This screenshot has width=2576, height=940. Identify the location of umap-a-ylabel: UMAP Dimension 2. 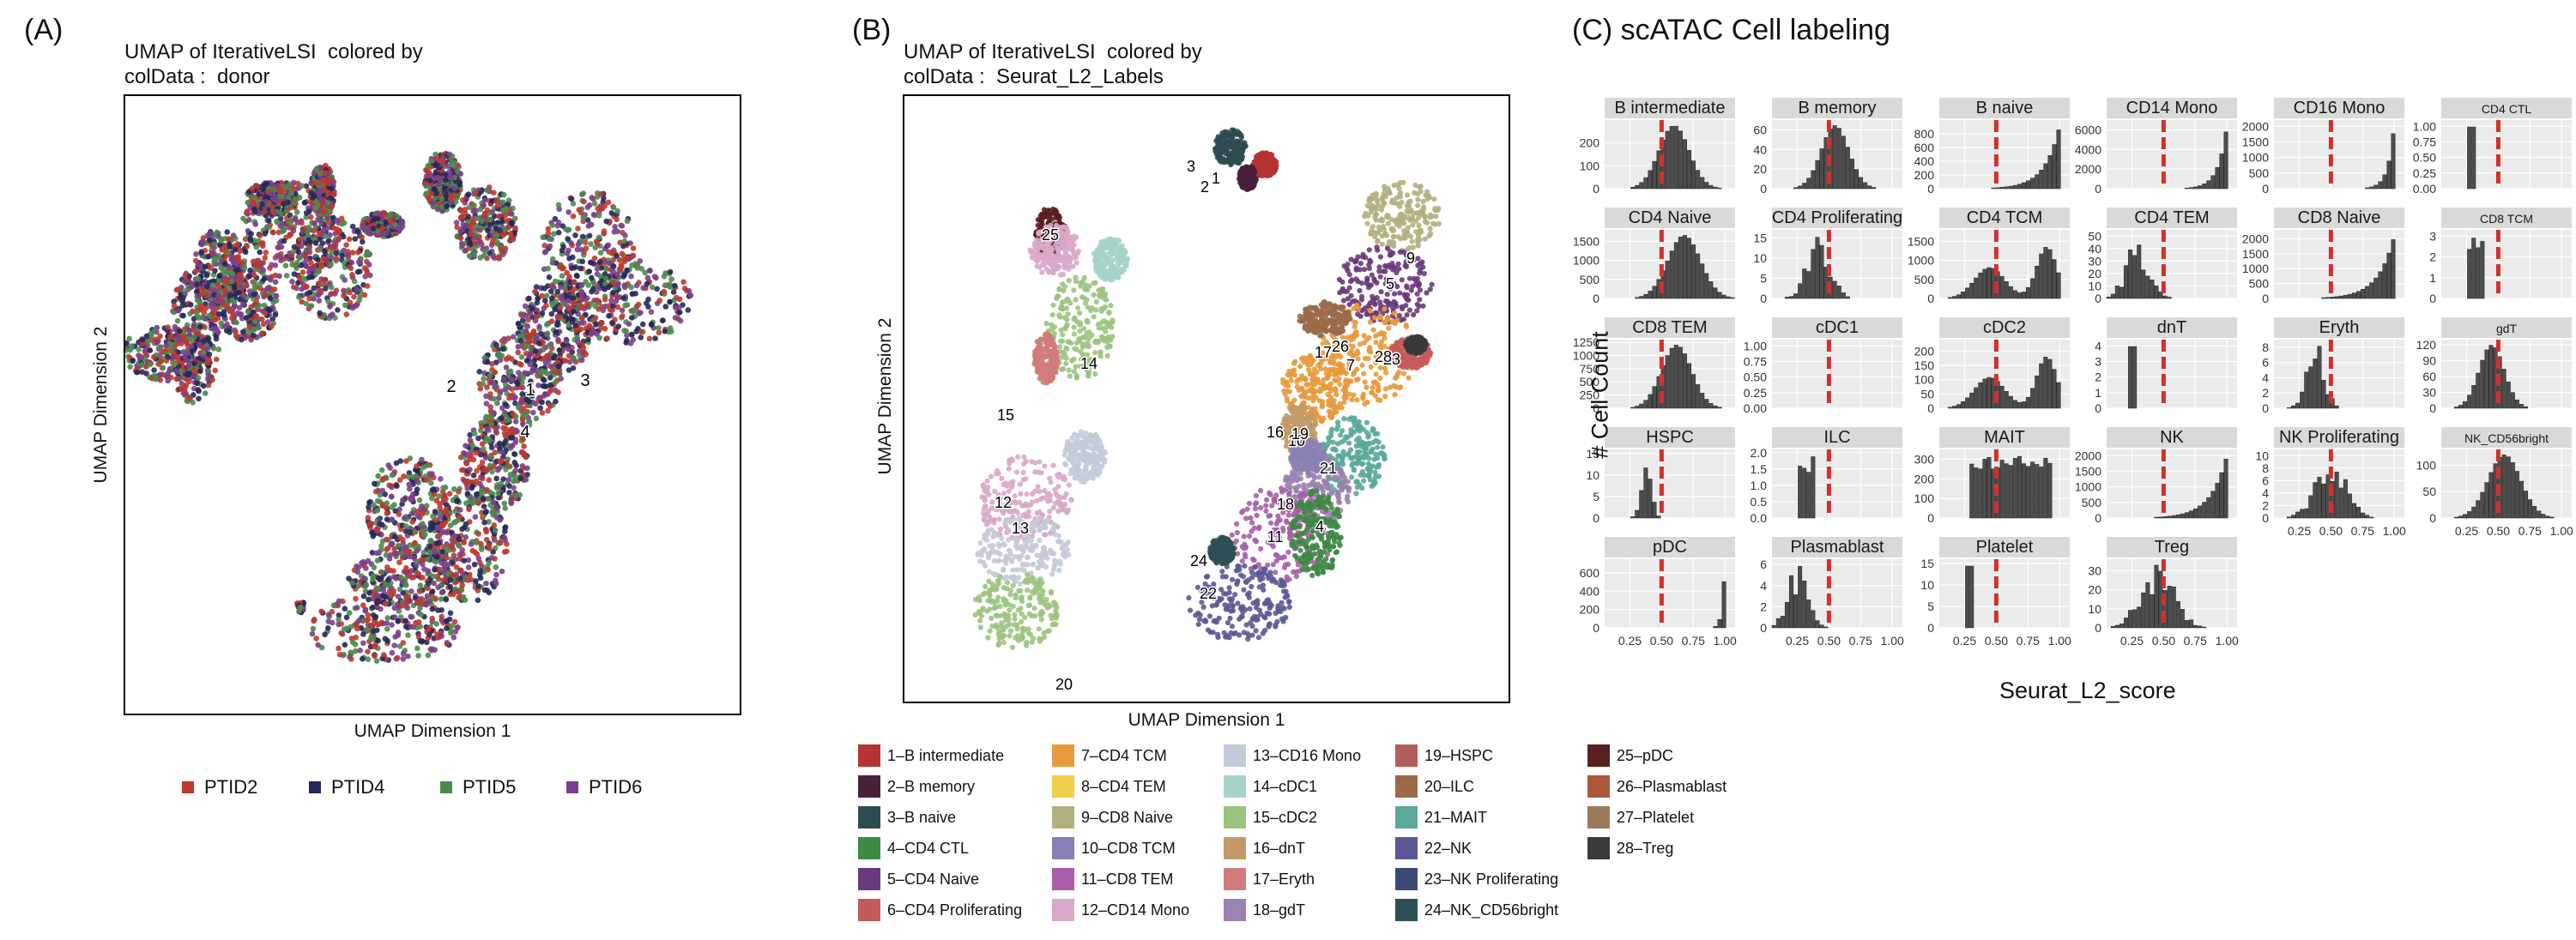
(101, 405).